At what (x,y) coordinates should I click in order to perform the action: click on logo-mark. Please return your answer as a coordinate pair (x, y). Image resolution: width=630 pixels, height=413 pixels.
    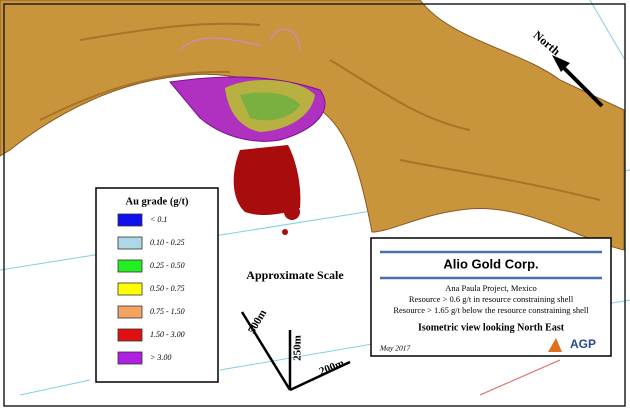
    Looking at the image, I should click on (555, 345).